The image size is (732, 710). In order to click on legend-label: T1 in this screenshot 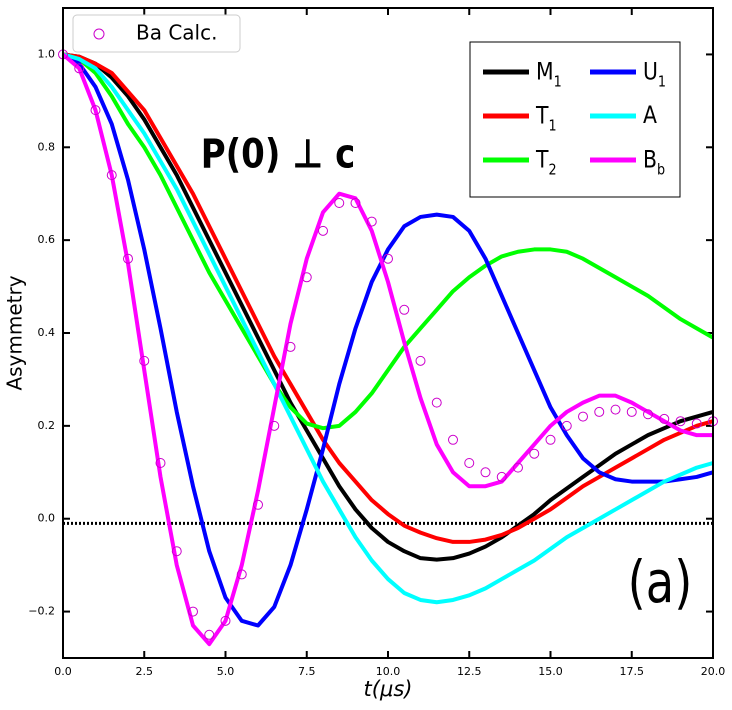, I will do `click(545, 117)`.